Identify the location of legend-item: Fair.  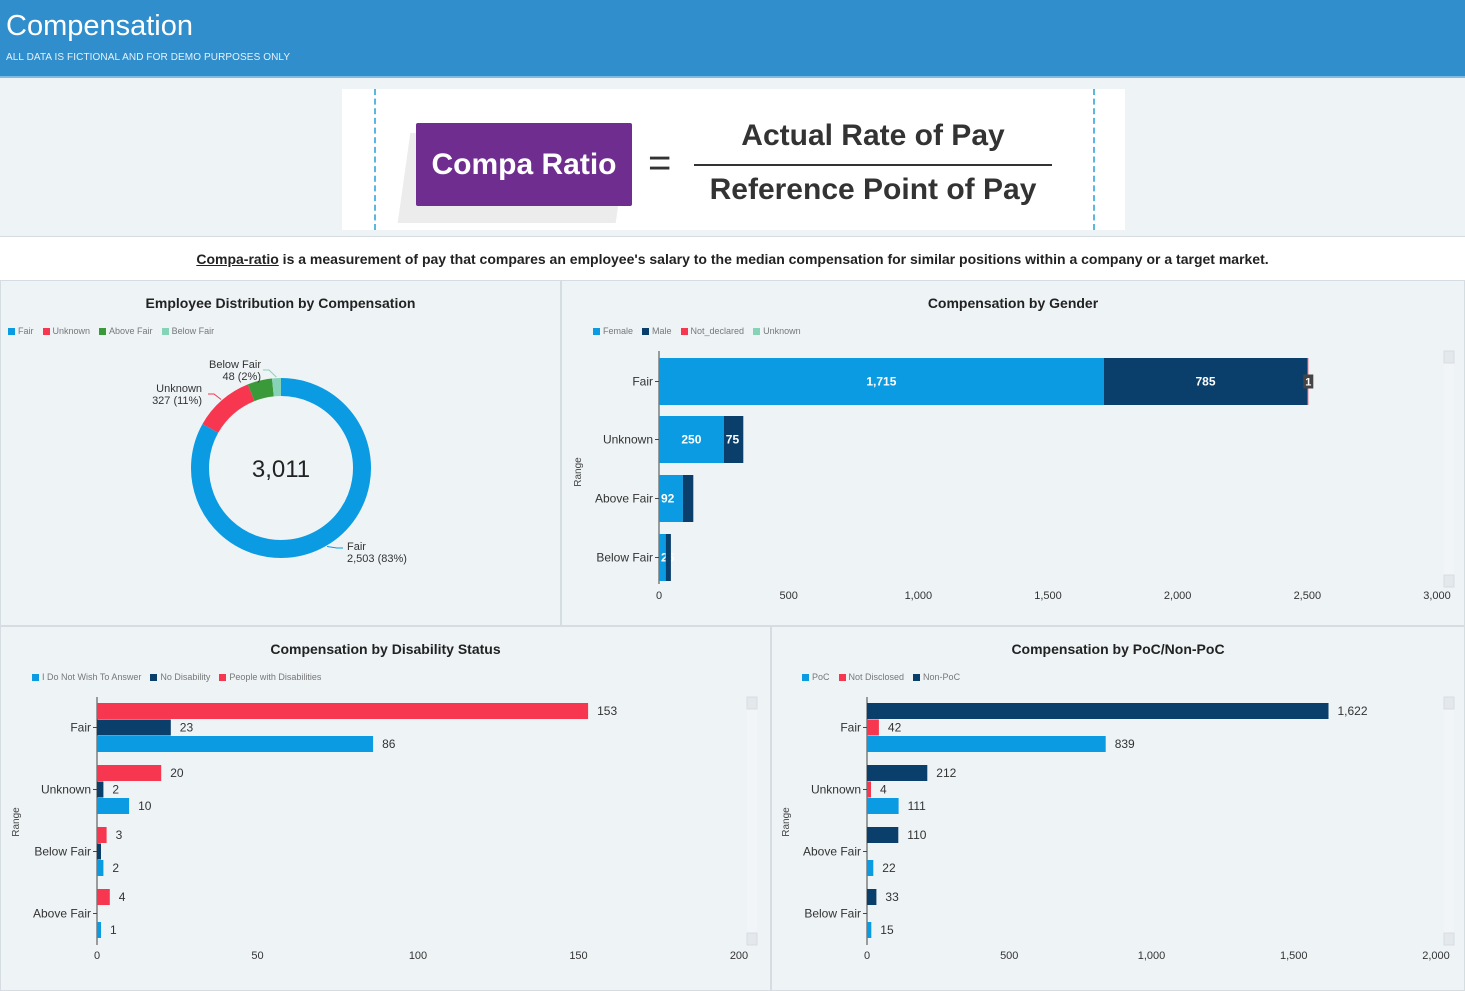
(21, 331).